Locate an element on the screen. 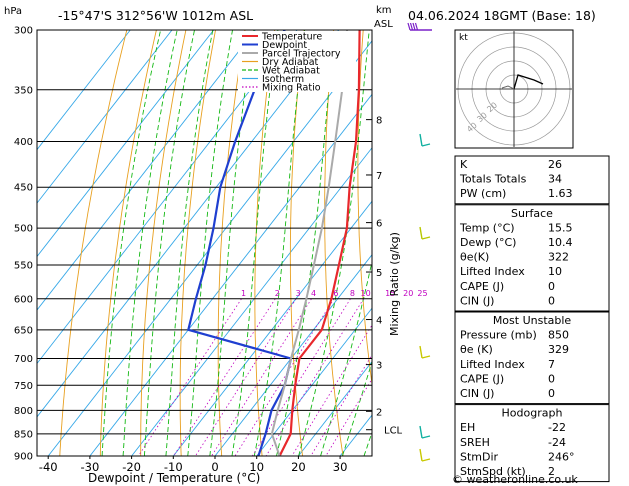 The height and width of the screenshot is (486, 629). mixing-ratio-label: 3 is located at coordinates (298, 293).